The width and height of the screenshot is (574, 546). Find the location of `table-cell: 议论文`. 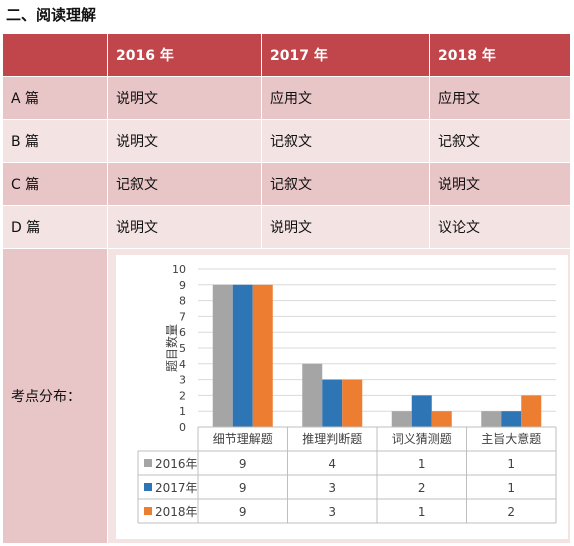

table-cell: 议论文 is located at coordinates (500, 227).